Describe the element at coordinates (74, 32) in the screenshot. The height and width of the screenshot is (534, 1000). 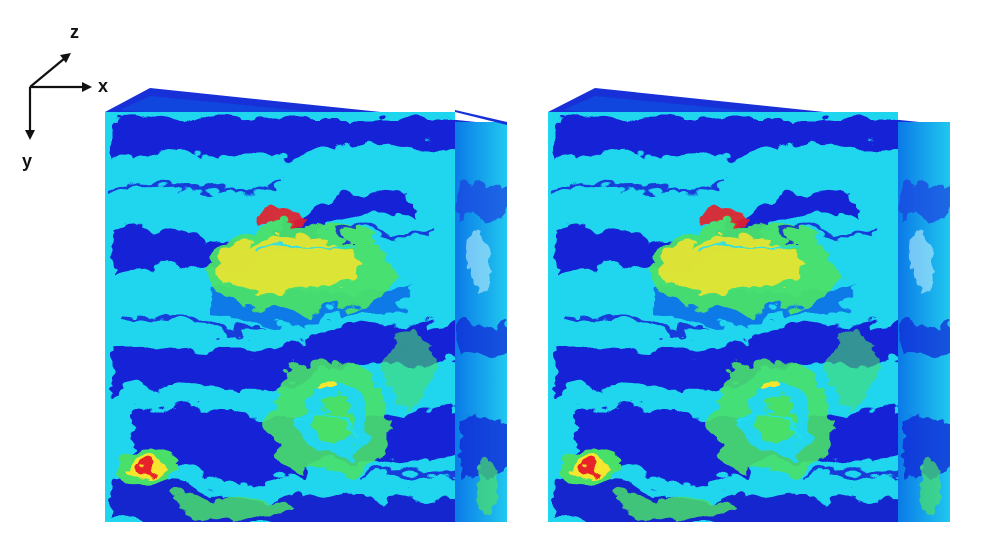
I see `z-axis-label: z` at that location.